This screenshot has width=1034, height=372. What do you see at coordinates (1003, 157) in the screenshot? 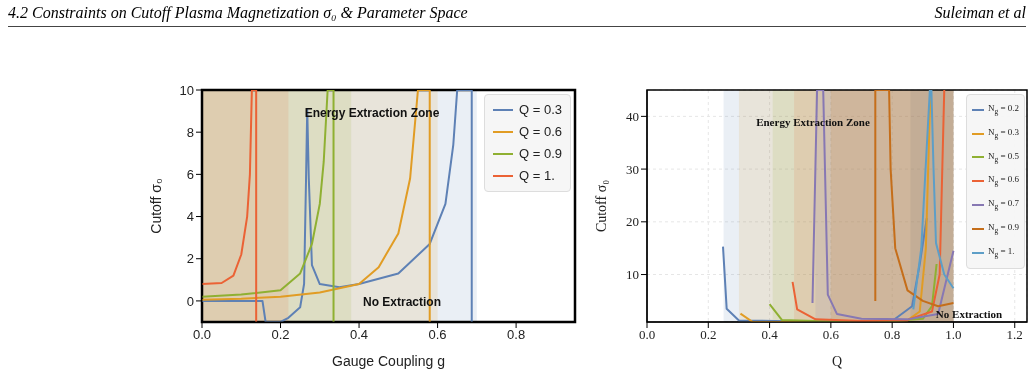
I see `legend-label: N$_{g}$ = 0.5` at bounding box center [1003, 157].